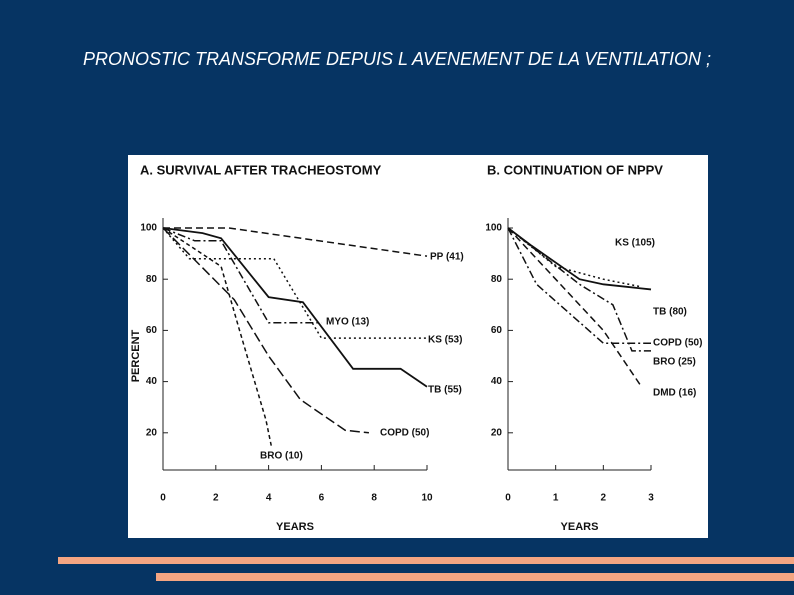 The height and width of the screenshot is (595, 794). I want to click on x-tick-label: 8, so click(374, 498).